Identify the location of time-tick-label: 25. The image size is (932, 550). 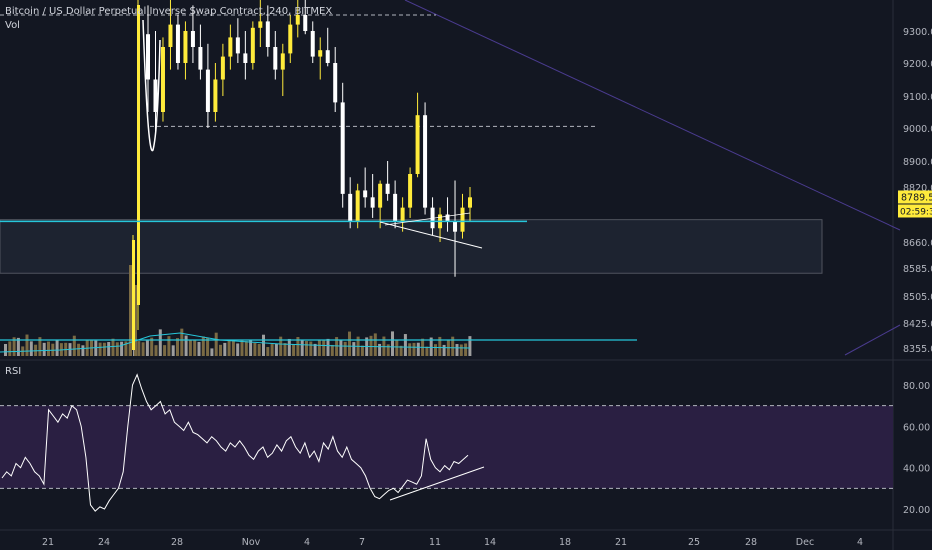
(694, 542).